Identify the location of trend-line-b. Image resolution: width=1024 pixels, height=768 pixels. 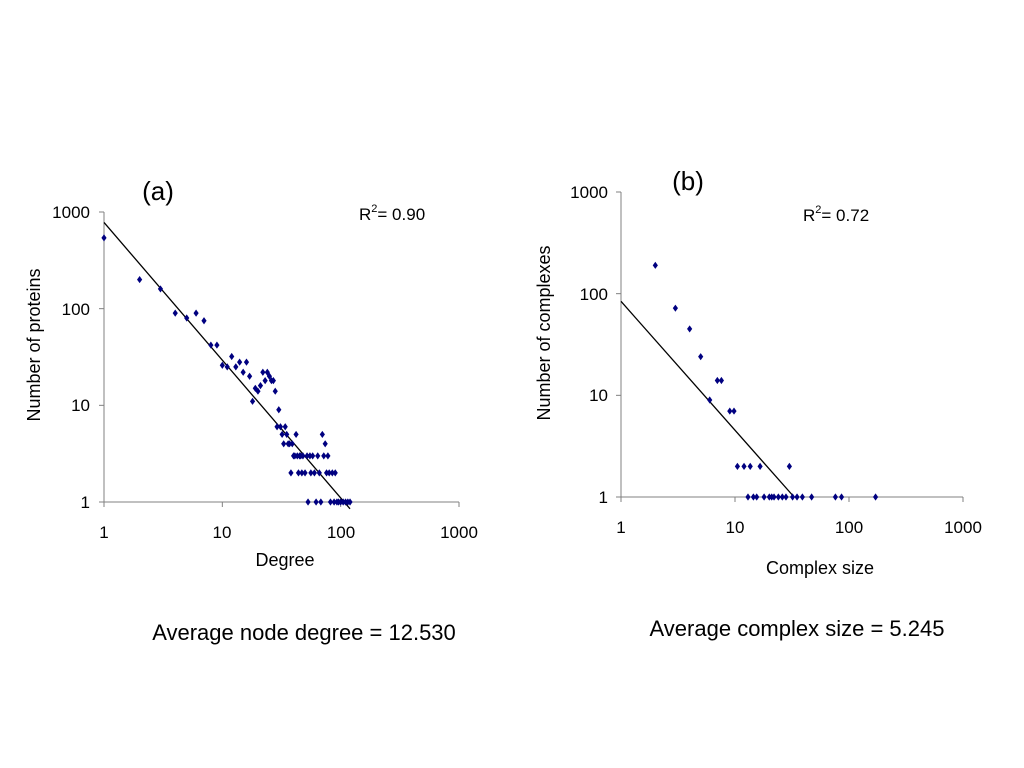
(707, 399).